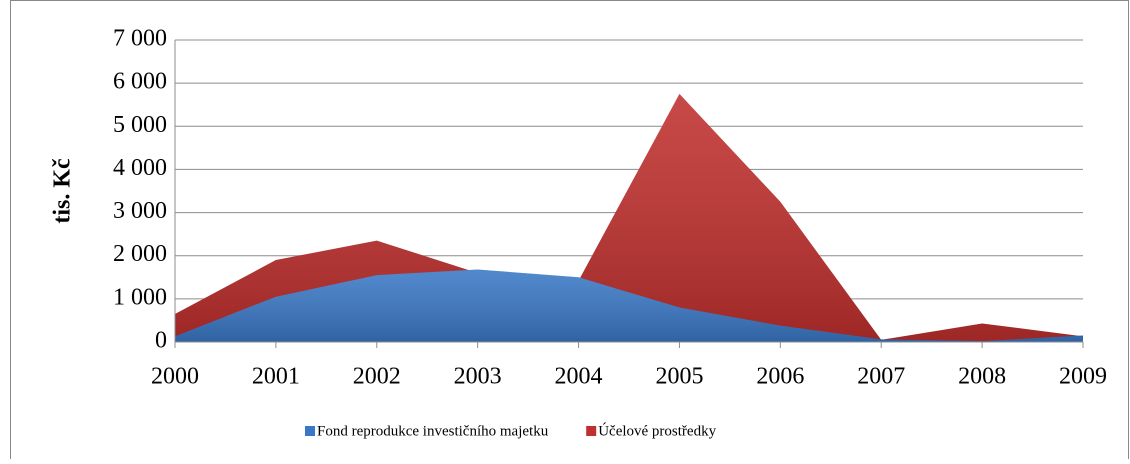  I want to click on legend-label: Fond reprodukce investičního majetku, so click(433, 431).